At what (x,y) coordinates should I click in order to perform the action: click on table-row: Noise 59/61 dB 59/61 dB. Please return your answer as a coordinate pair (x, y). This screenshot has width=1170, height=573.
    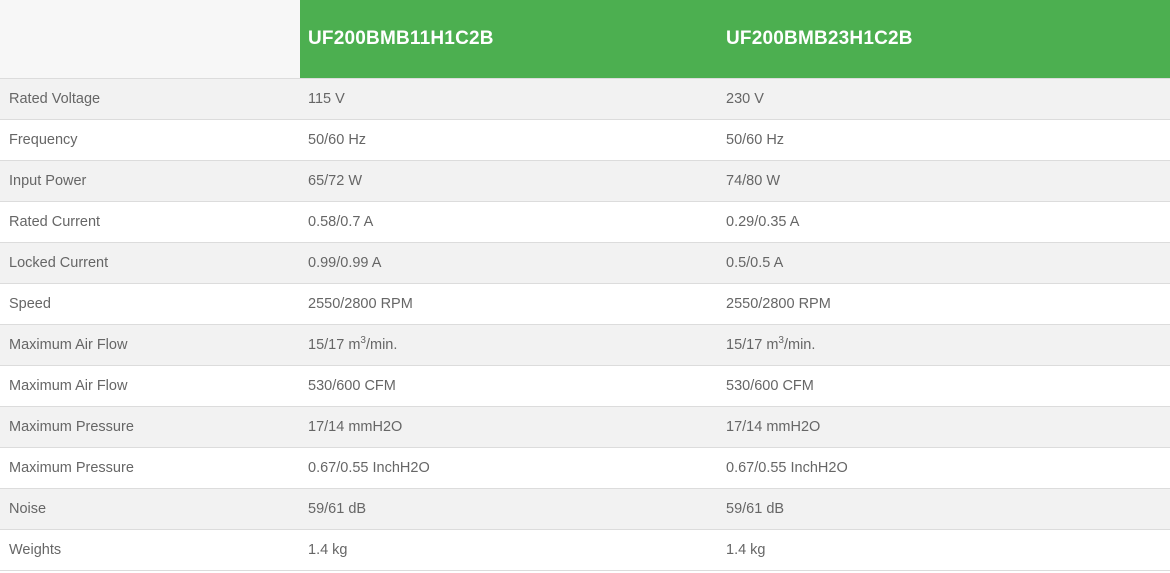
    Looking at the image, I should click on (585, 509).